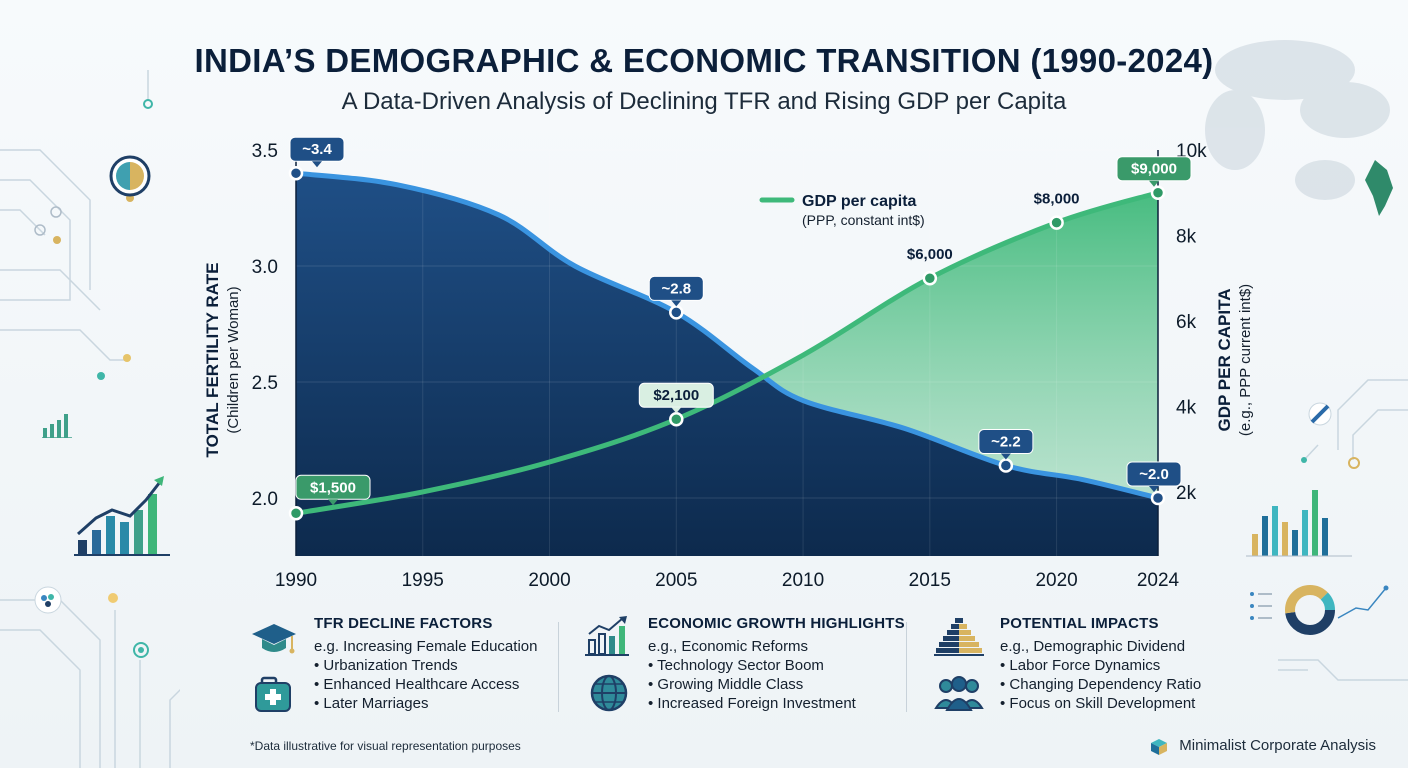  What do you see at coordinates (212, 360) in the screenshot?
I see `left-axis-title: TOTAL FERTILITY RATE` at bounding box center [212, 360].